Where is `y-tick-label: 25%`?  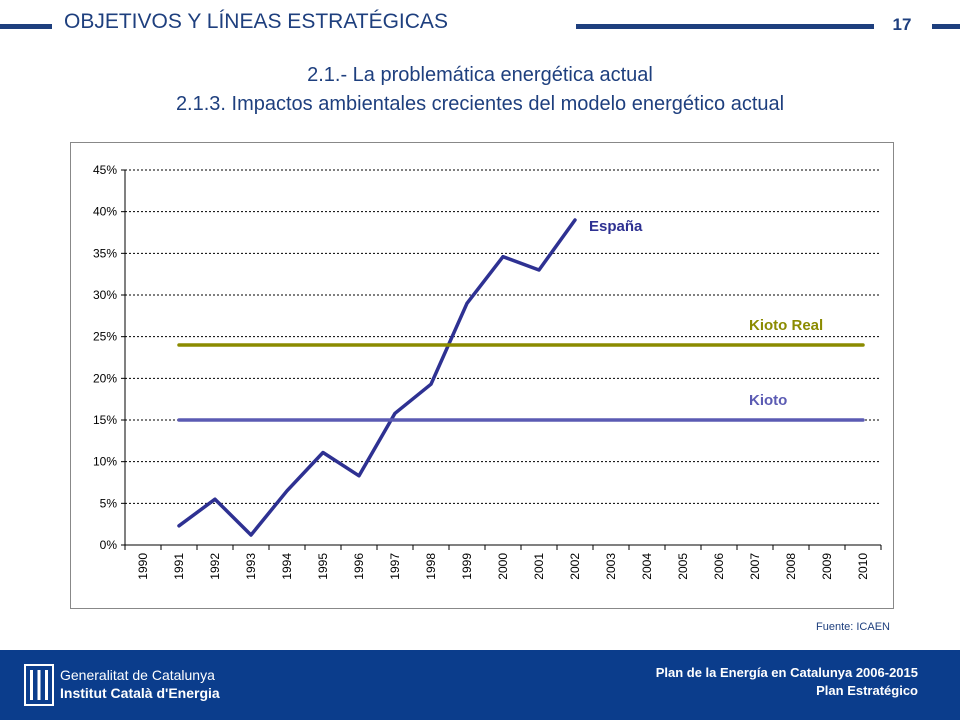 y-tick-label: 25% is located at coordinates (105, 337).